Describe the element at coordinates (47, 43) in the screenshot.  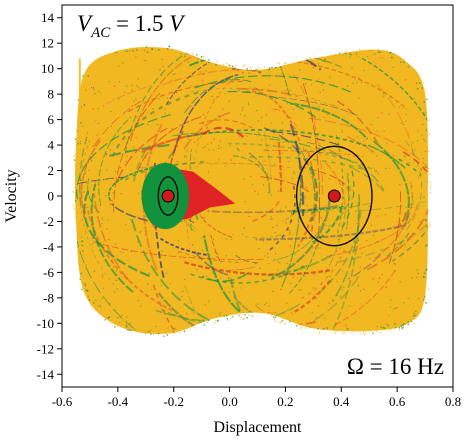
I see `y-tick-label: 12` at that location.